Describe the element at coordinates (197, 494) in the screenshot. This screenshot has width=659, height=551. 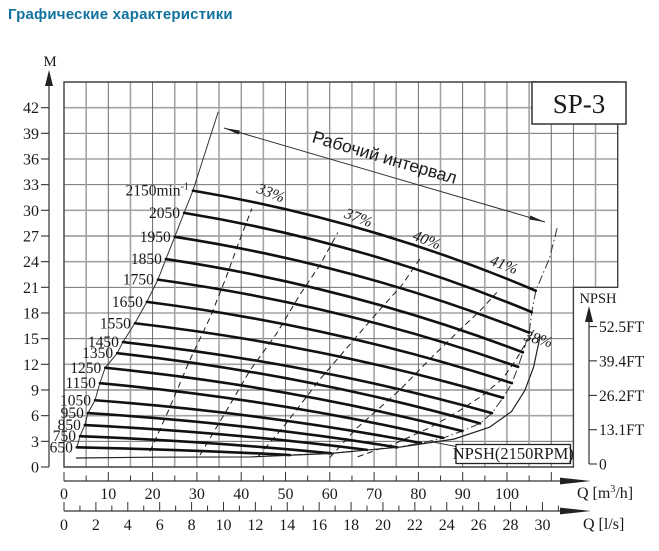
I see `flow-axis-m3h-tick-label: 30` at that location.